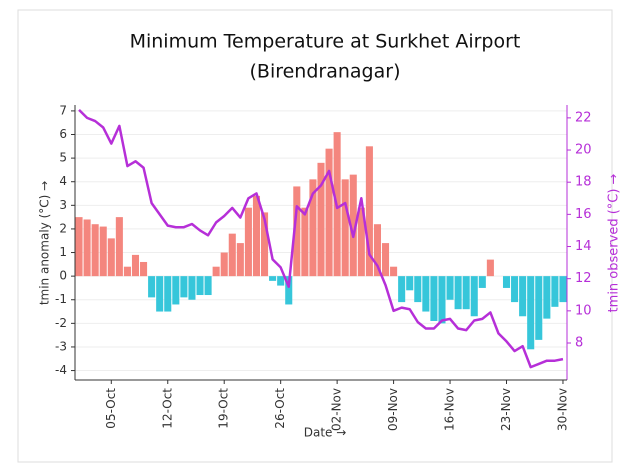 This screenshot has width=632, height=472. I want to click on y-tick-label: -2, so click(61, 323).